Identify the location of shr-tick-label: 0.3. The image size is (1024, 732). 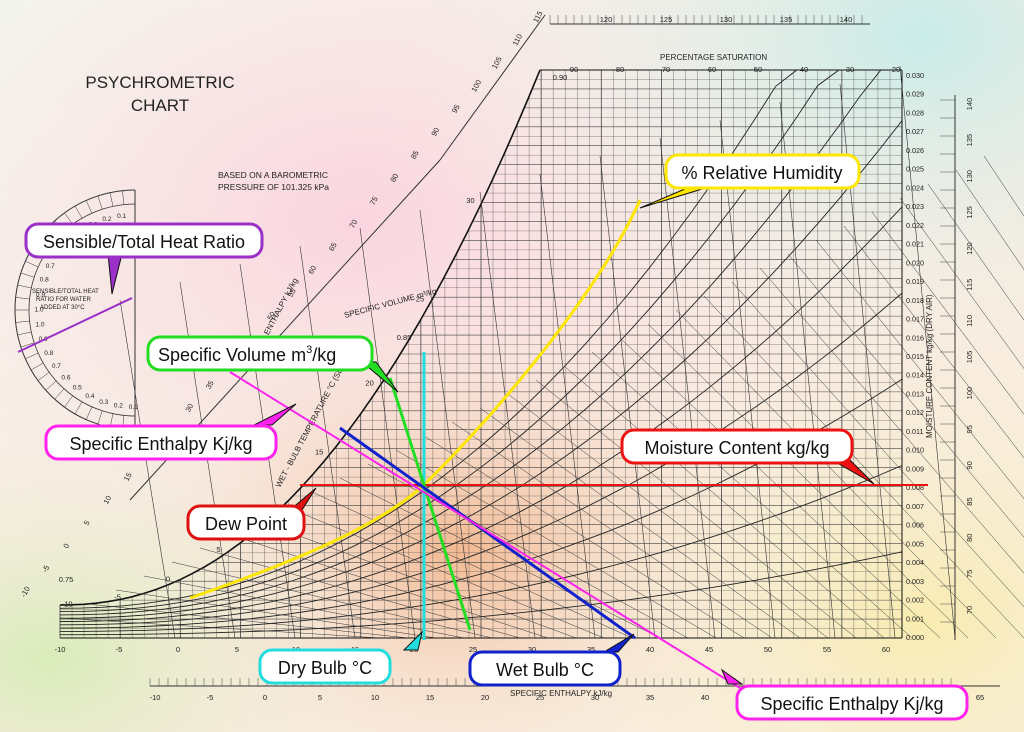
(103, 402).